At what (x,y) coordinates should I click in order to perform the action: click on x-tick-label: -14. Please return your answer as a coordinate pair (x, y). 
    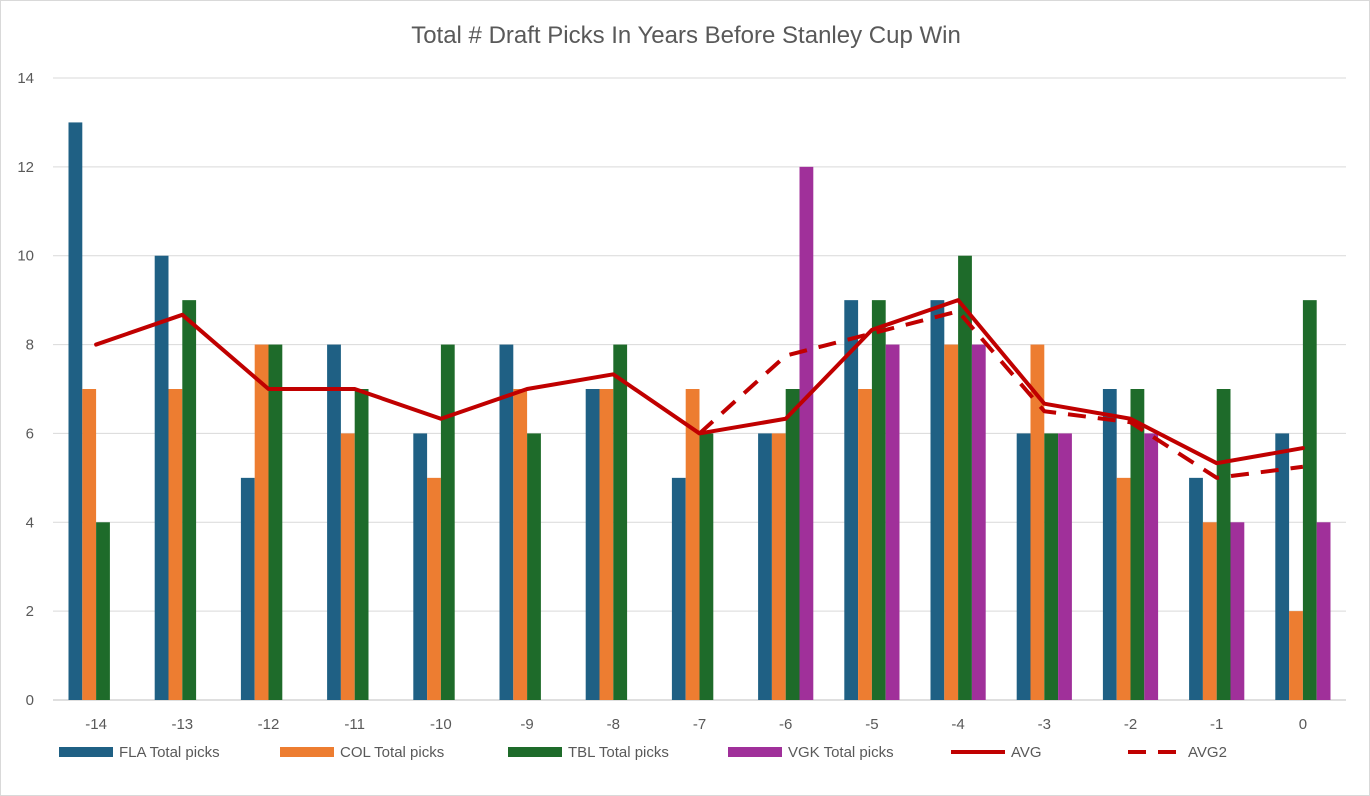
    Looking at the image, I should click on (96, 724).